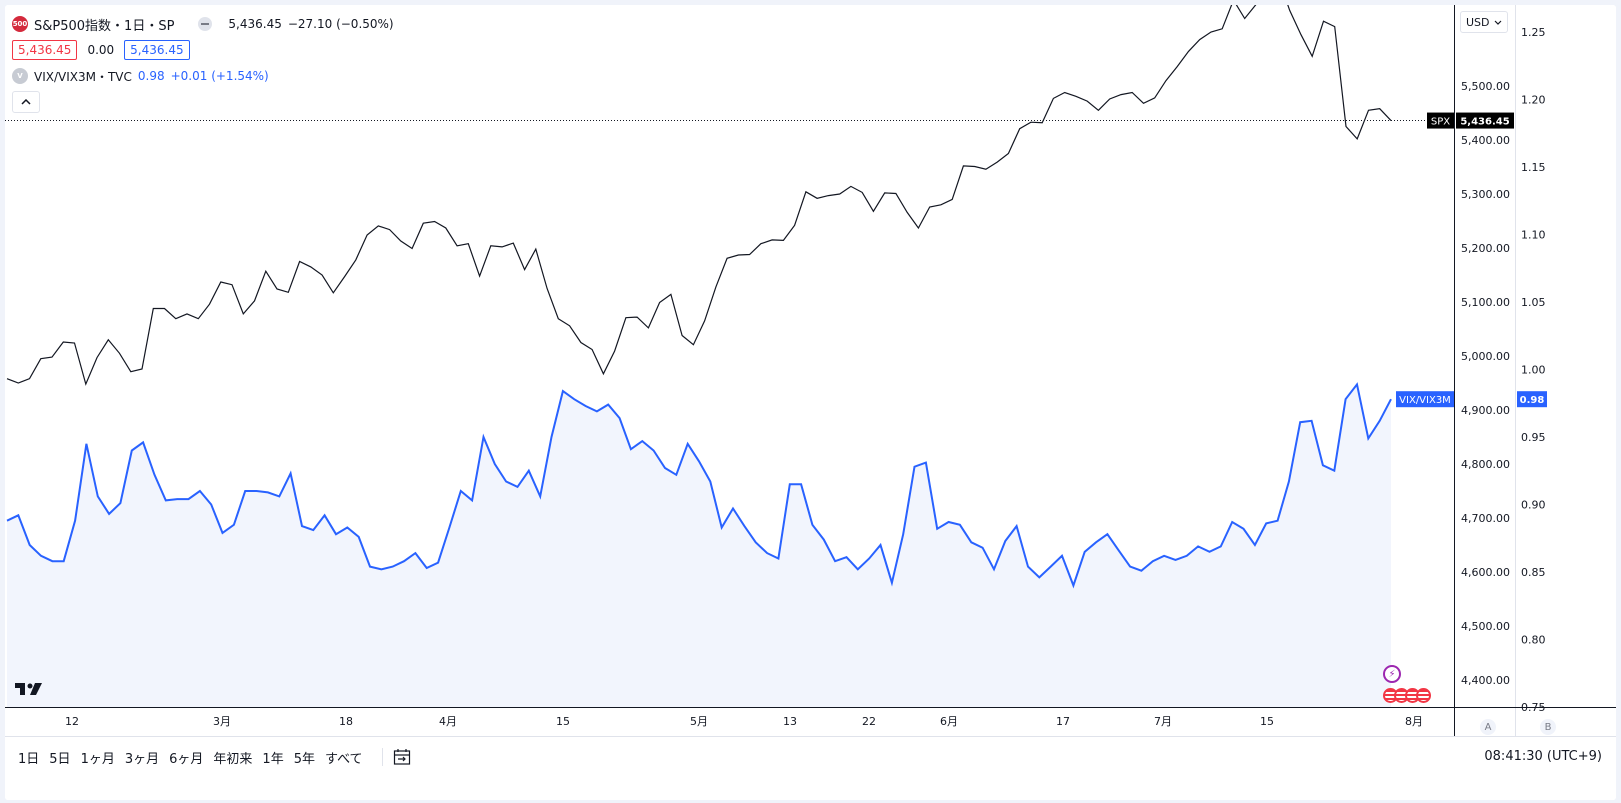  Describe the element at coordinates (1163, 721) in the screenshot. I see `time-axis-tick-label: 7月` at that location.